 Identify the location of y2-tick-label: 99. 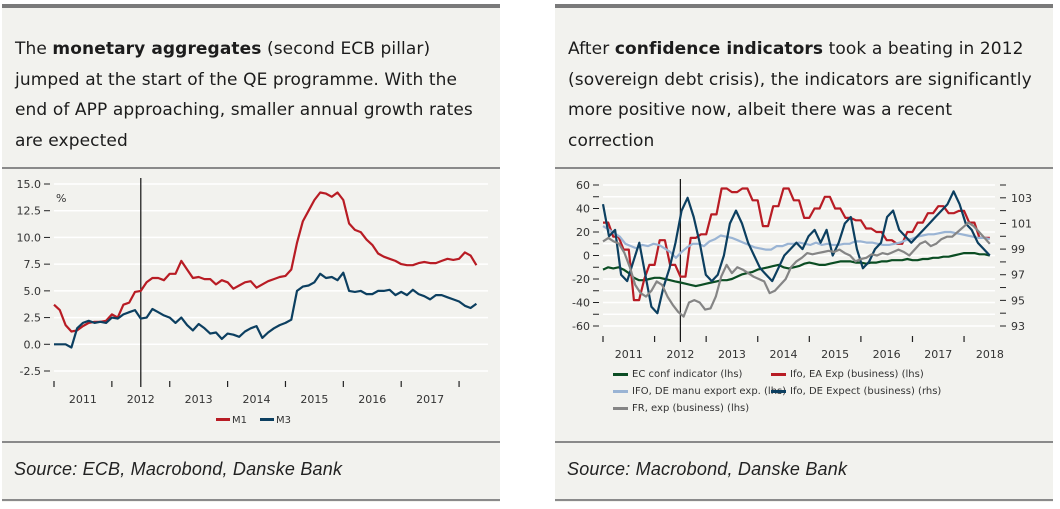
(1018, 249).